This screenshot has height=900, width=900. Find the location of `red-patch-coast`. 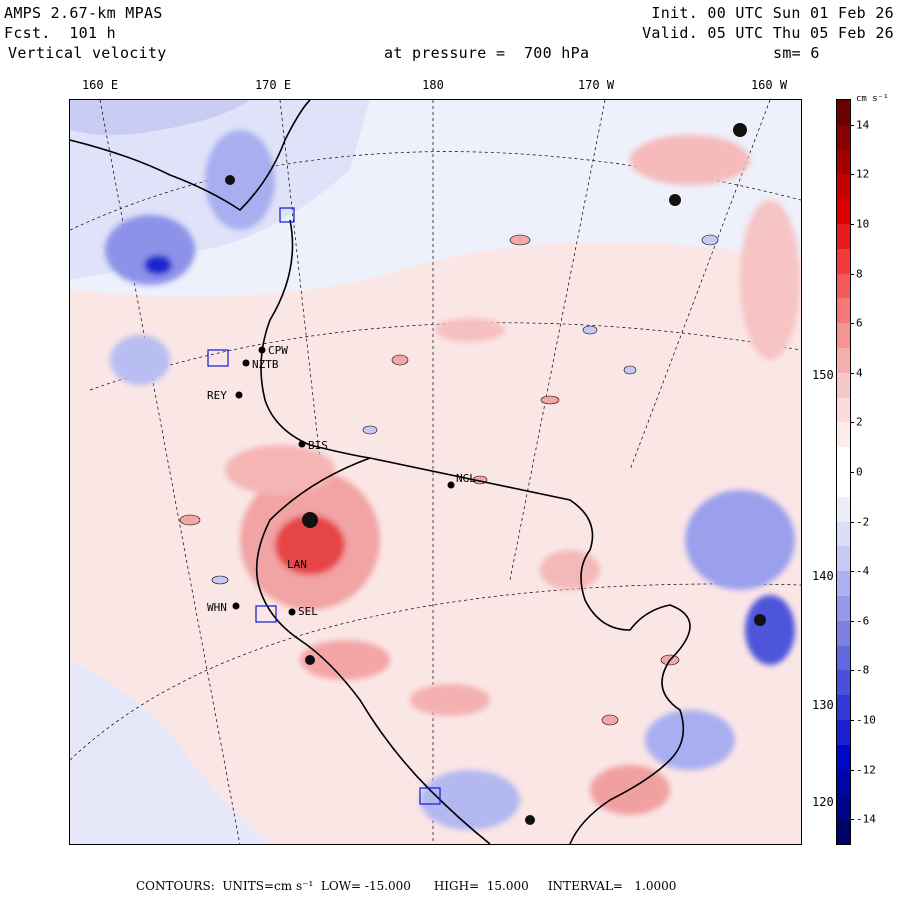

red-patch-coast is located at coordinates (570, 570).